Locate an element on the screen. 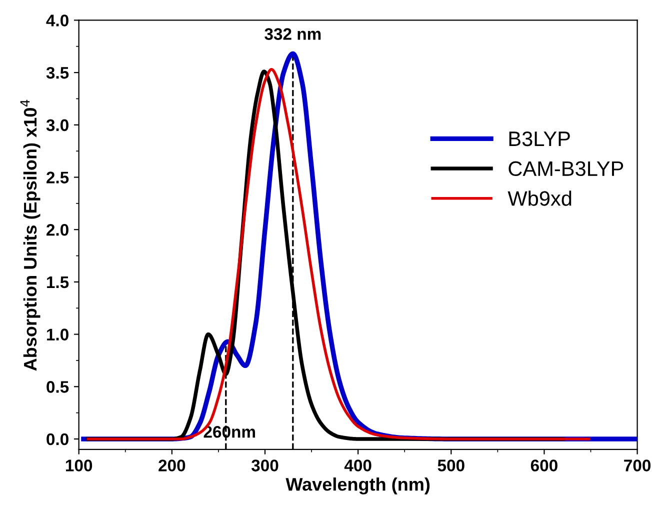  x-tick-label: 100 is located at coordinates (79, 466).